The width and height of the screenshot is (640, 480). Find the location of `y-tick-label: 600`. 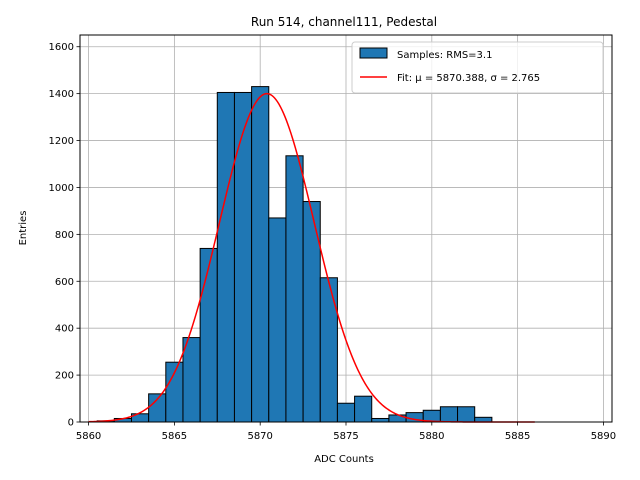

y-tick-label: 600 is located at coordinates (64, 282).